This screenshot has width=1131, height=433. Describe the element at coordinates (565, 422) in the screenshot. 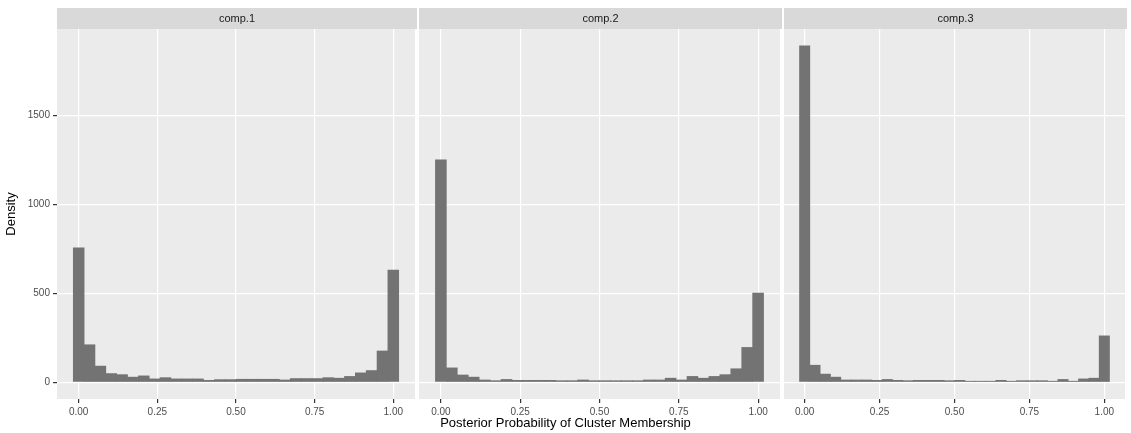

I see `x-axis-title: Posterior Probability of Cluster Membership` at that location.